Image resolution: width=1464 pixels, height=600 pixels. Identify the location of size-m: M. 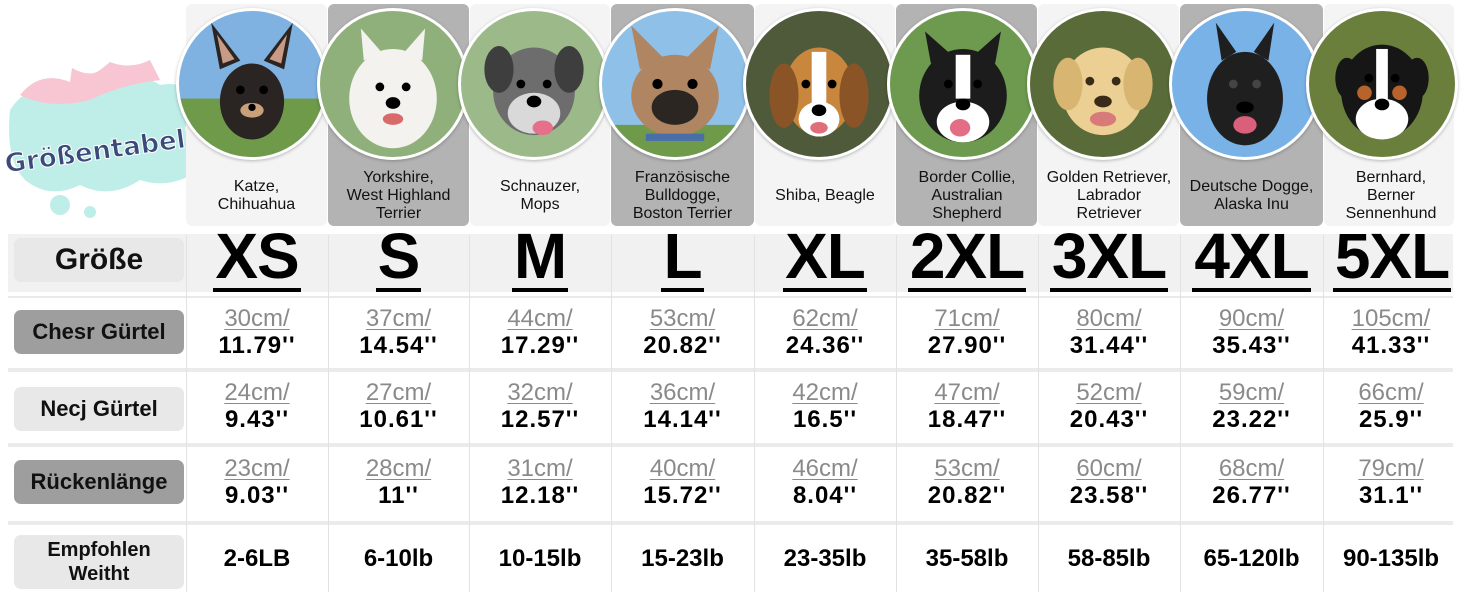
(540, 256).